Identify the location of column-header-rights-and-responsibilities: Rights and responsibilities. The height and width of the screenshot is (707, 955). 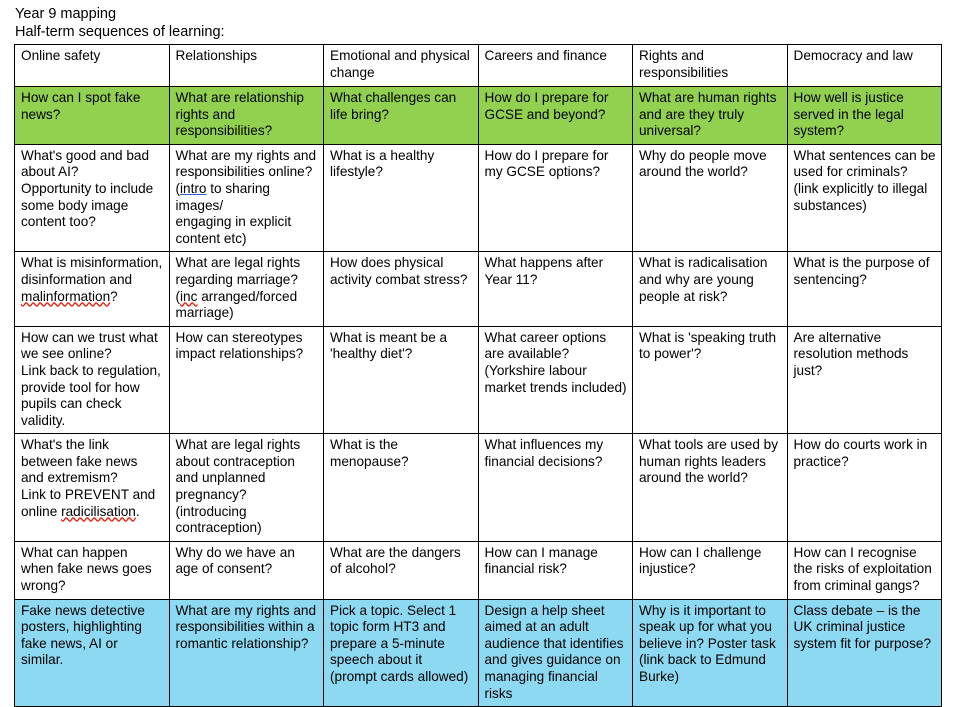
(710, 65).